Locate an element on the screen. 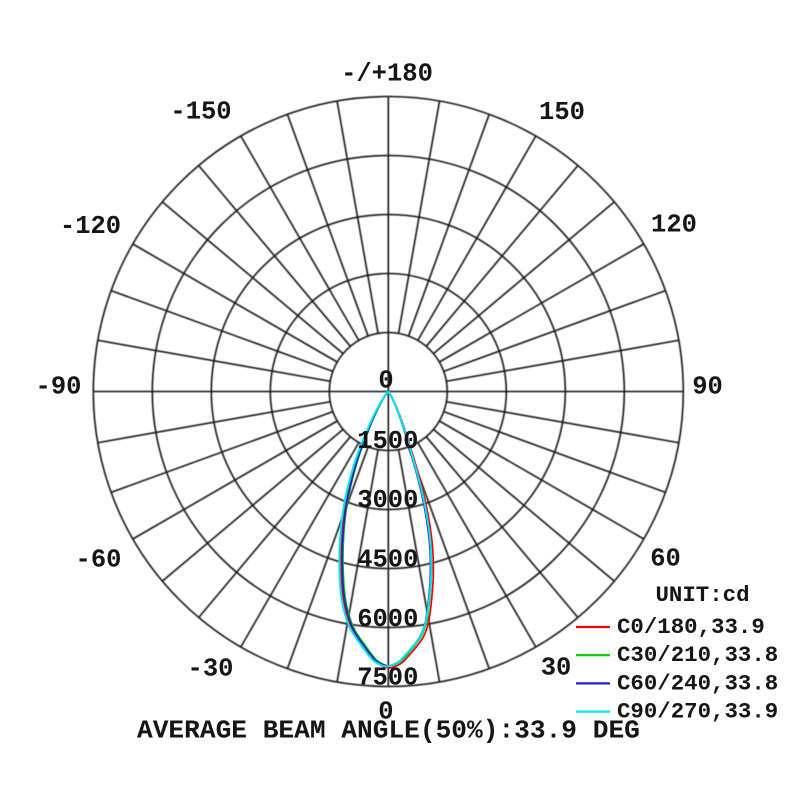 Image resolution: width=800 pixels, height=805 pixels. svg-text: C0/180,33.9 is located at coordinates (691, 627).